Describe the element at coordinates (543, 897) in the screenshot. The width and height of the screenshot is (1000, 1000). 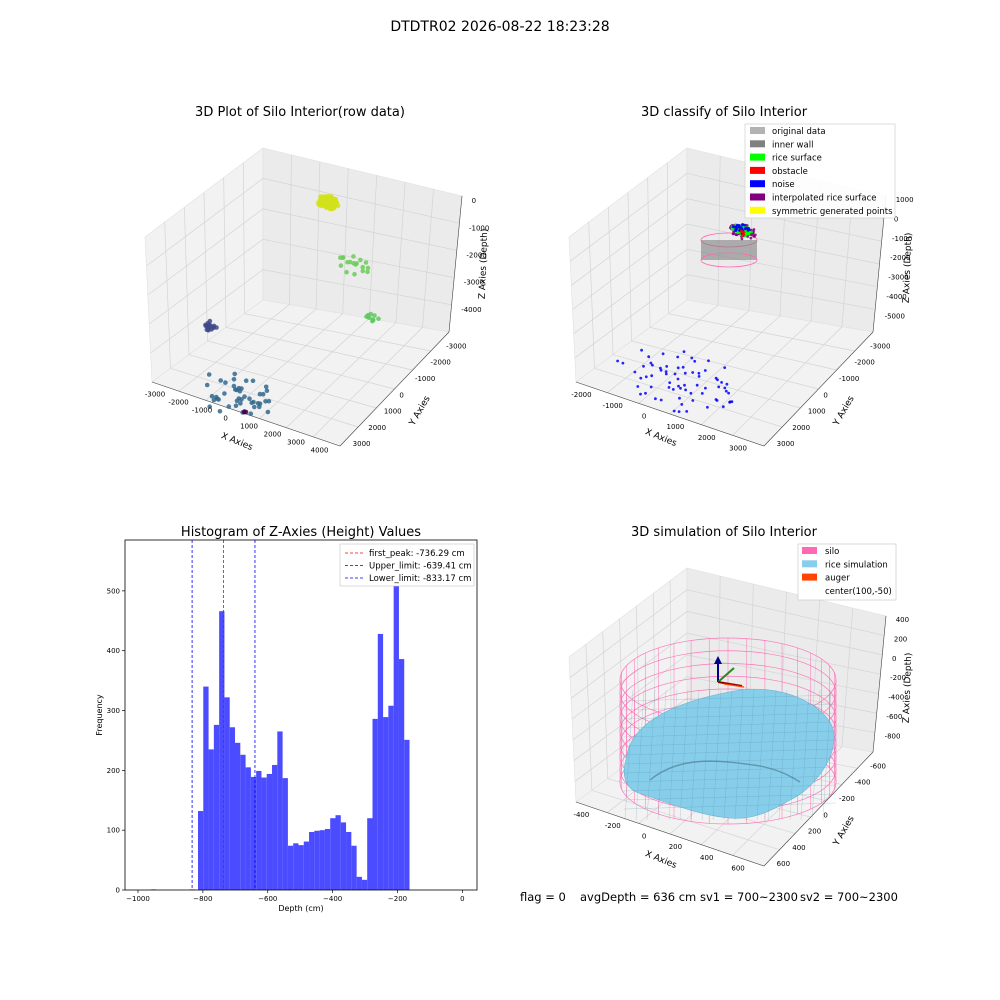
I see `status-flag: flag = 0` at that location.